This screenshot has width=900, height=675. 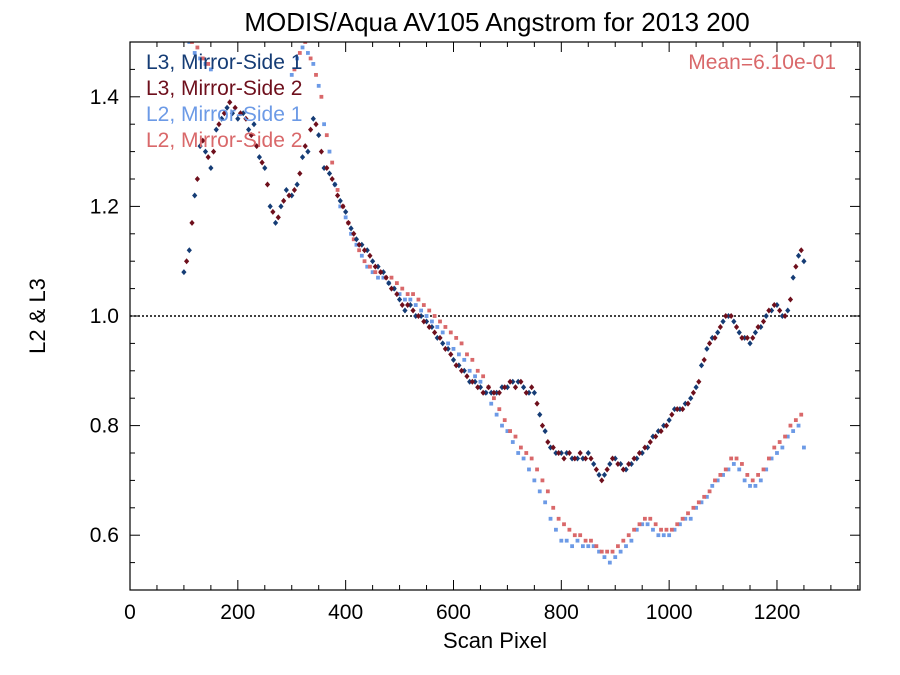 I want to click on x-axis-label: Scan Pixel, so click(x=495, y=640).